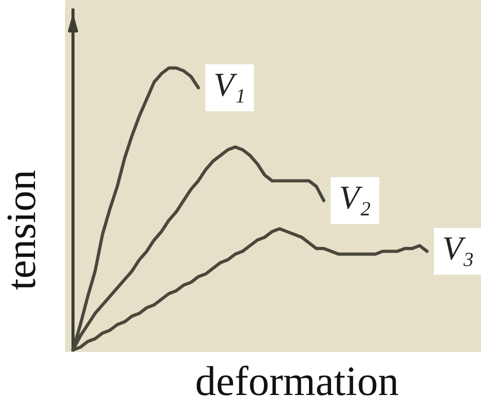  I want to click on series-label: V₂, so click(355, 201).